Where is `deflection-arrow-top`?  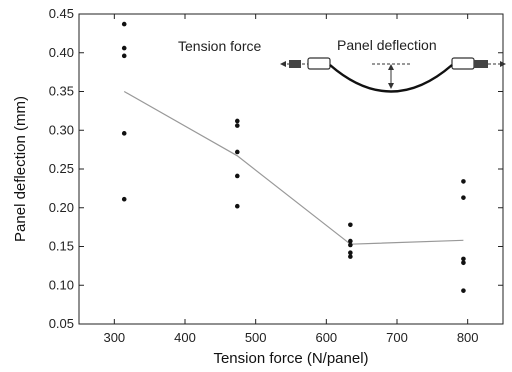
deflection-arrow-top is located at coordinates (391, 67).